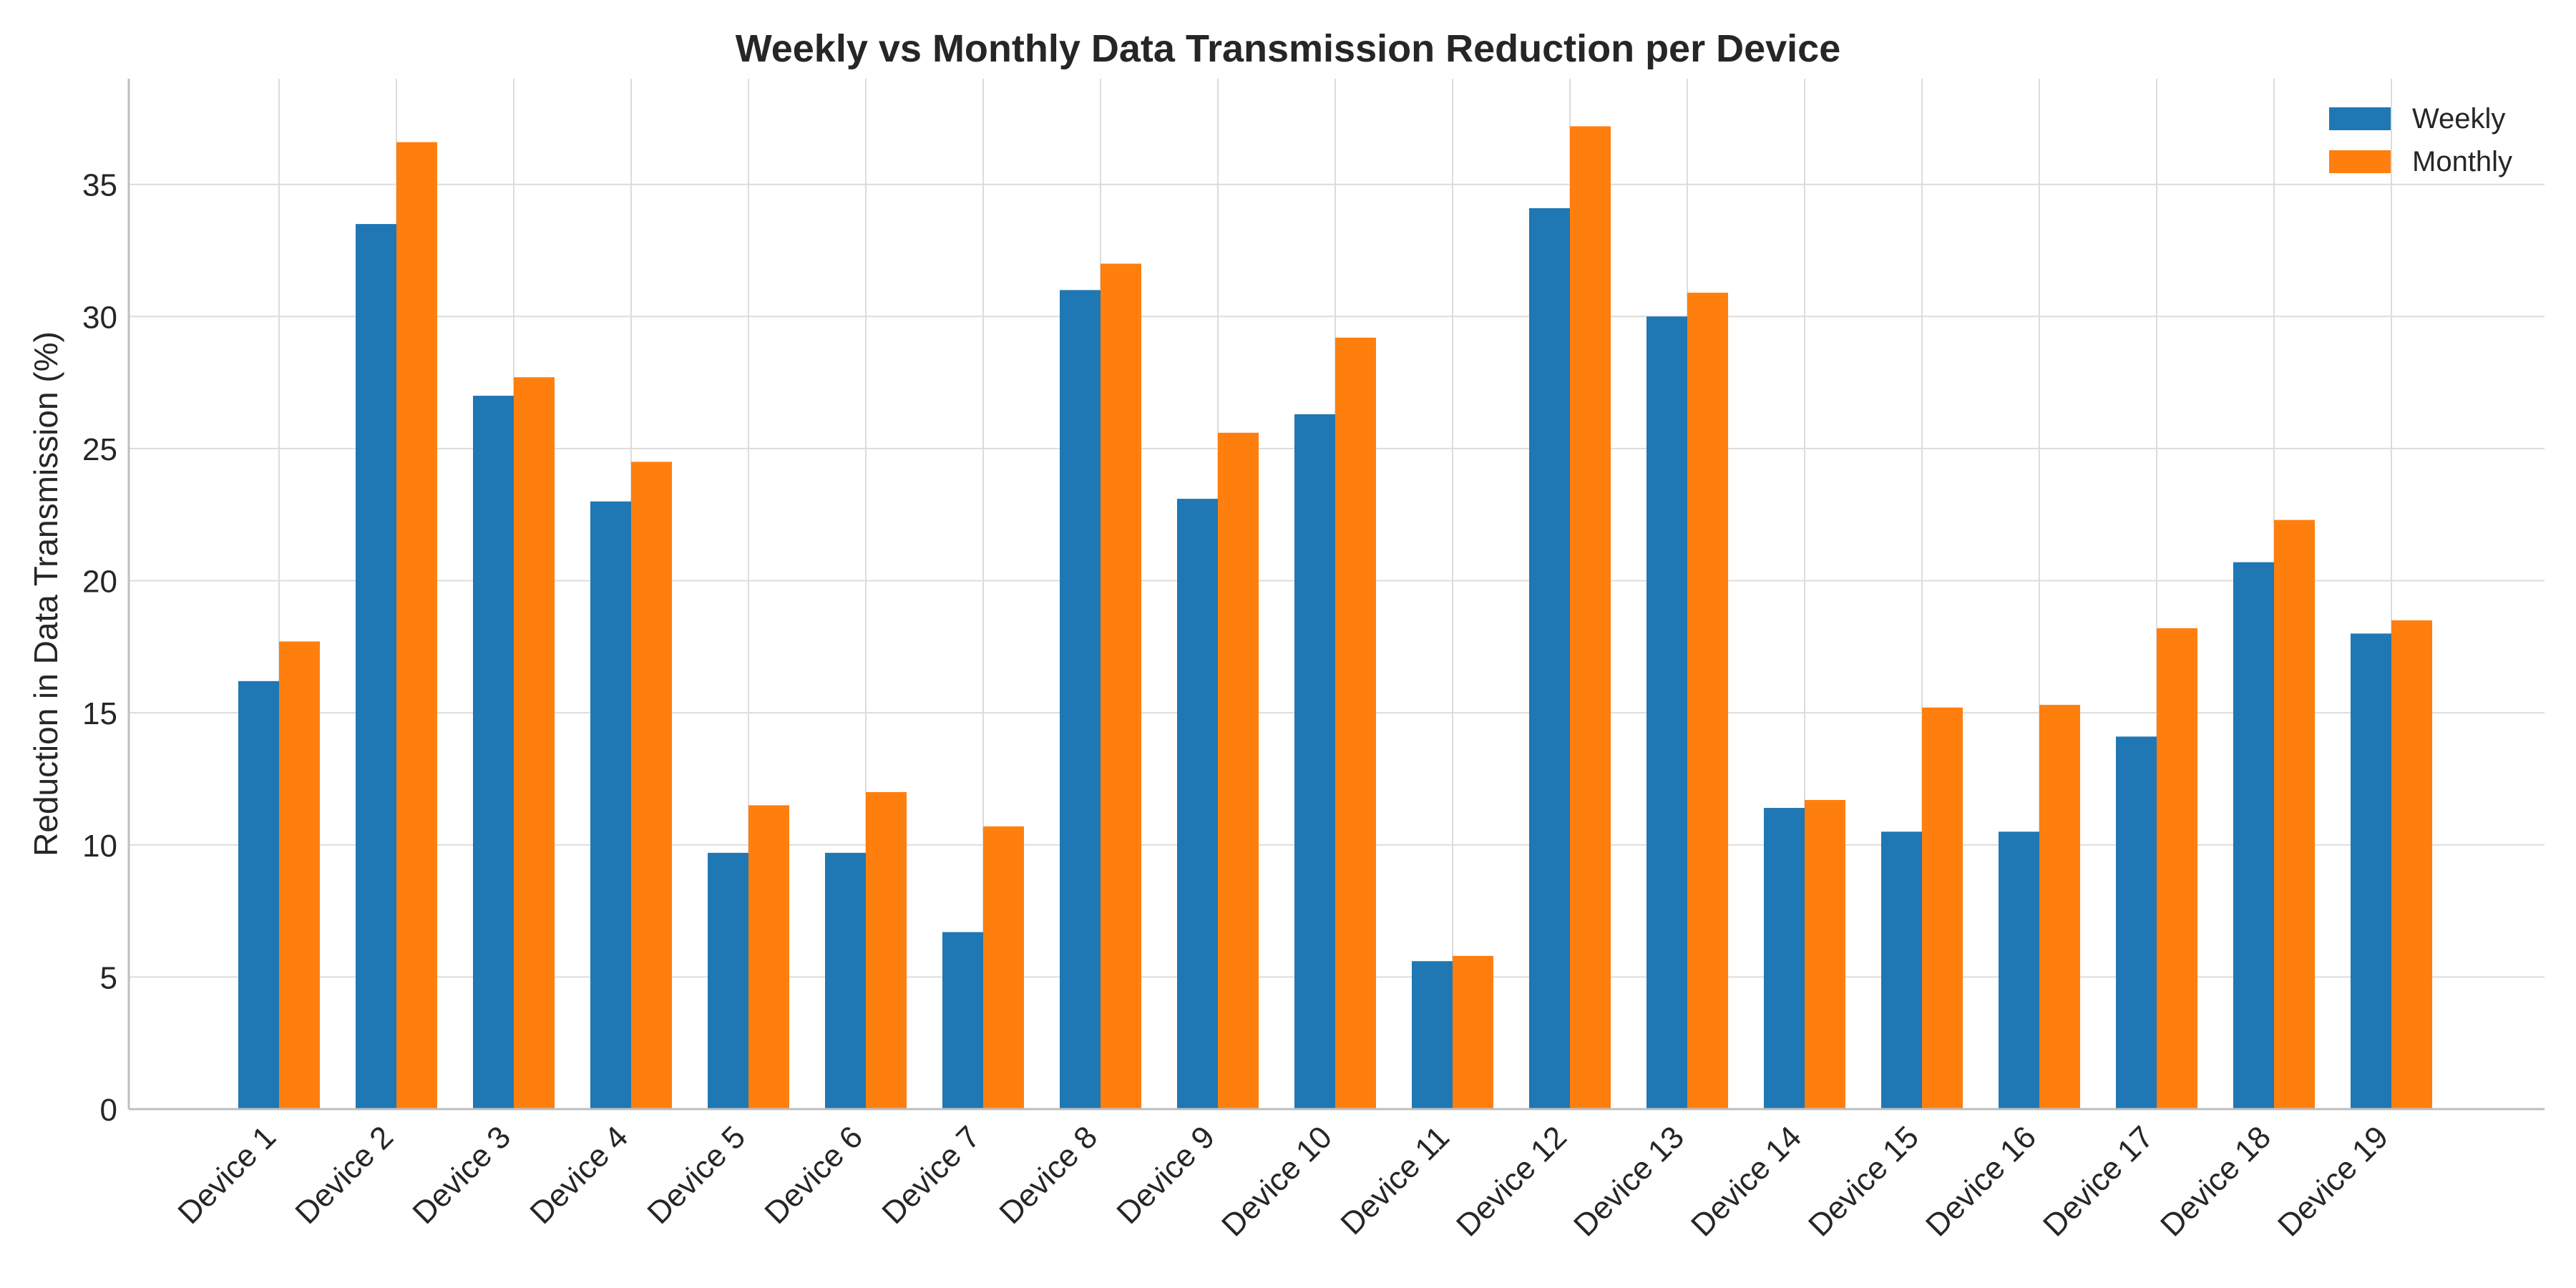 The width and height of the screenshot is (2576, 1288). Describe the element at coordinates (100, 317) in the screenshot. I see `y-tick-label: 30` at that location.